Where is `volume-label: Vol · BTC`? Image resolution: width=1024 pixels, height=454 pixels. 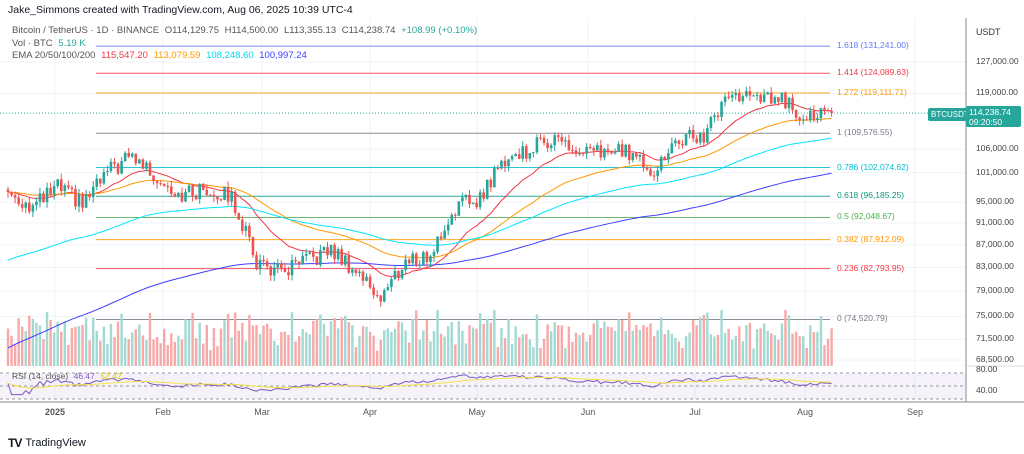
volume-label: Vol · BTC is located at coordinates (32, 43).